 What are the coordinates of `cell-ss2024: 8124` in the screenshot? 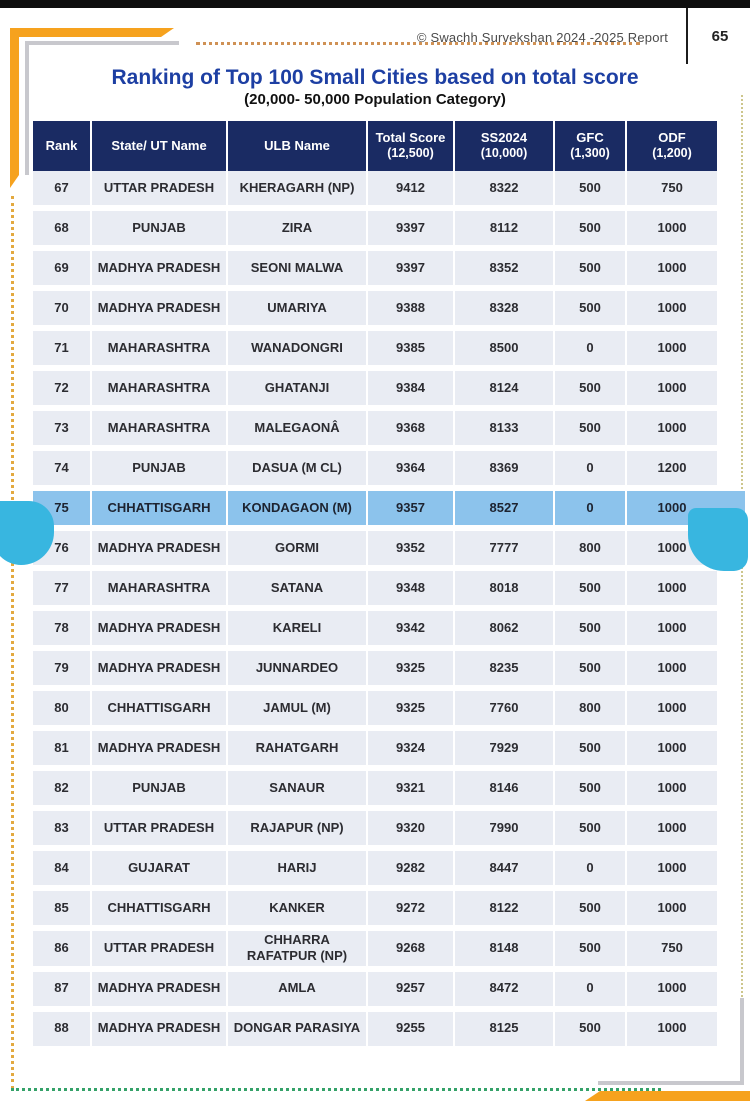 It's located at (505, 388).